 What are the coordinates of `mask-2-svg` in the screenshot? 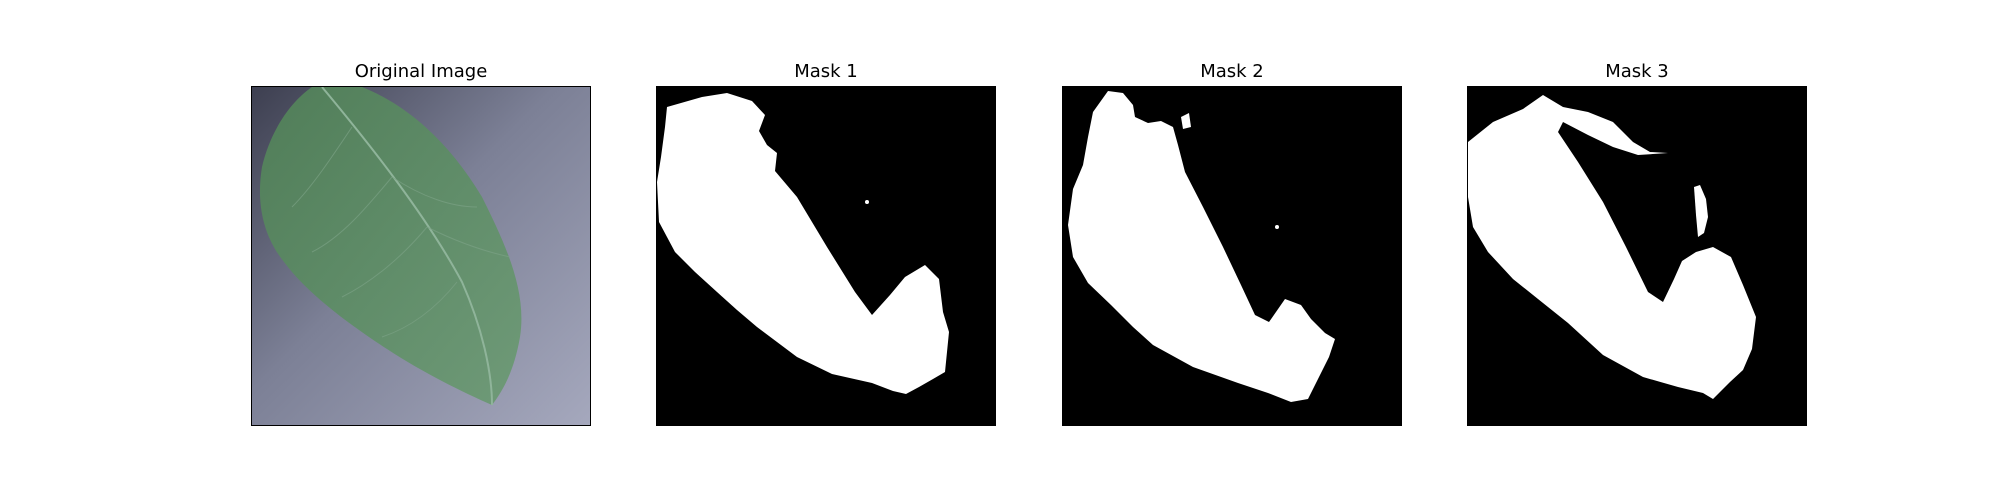 It's located at (1232, 256).